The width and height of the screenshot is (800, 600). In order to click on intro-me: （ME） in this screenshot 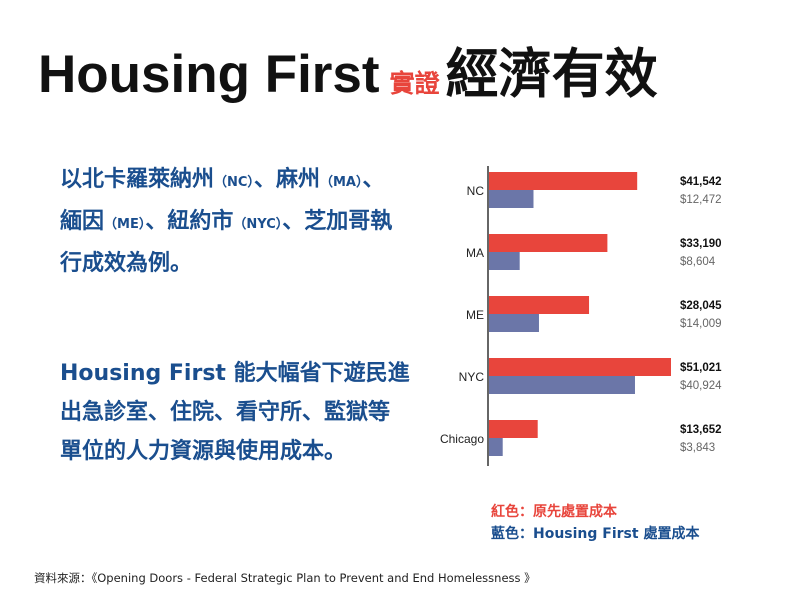, I will do `click(125, 224)`.